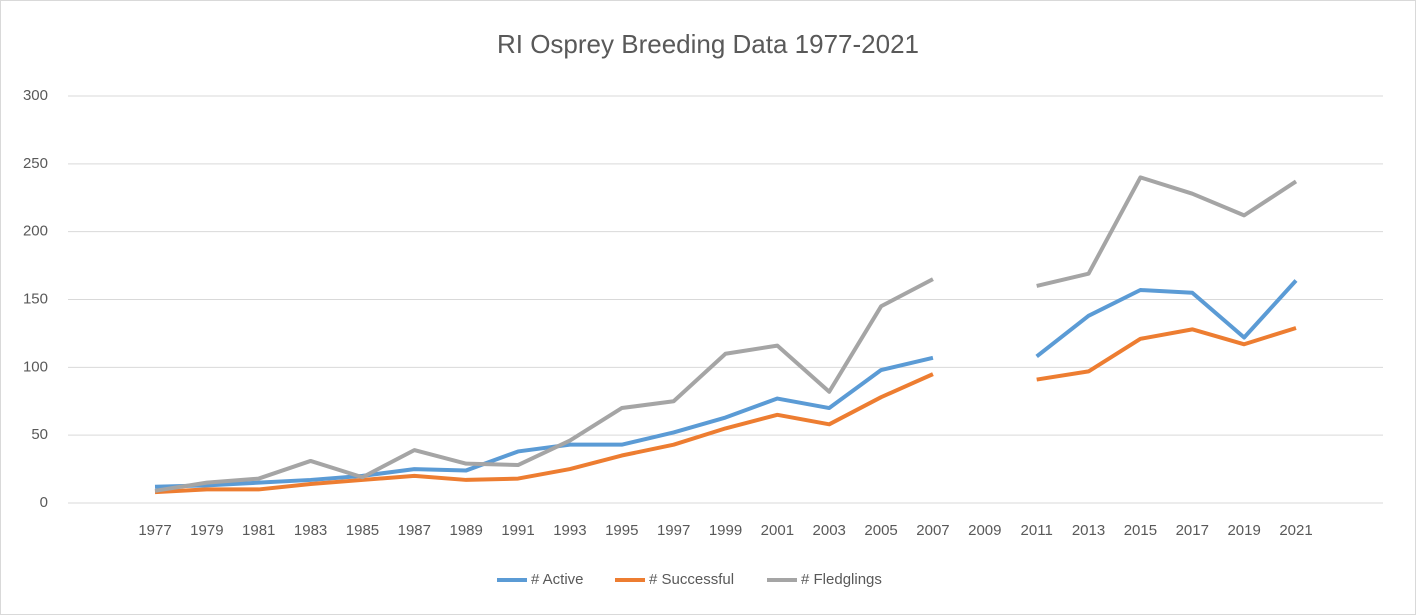  What do you see at coordinates (777, 530) in the screenshot?
I see `x-tick-label: 2001` at bounding box center [777, 530].